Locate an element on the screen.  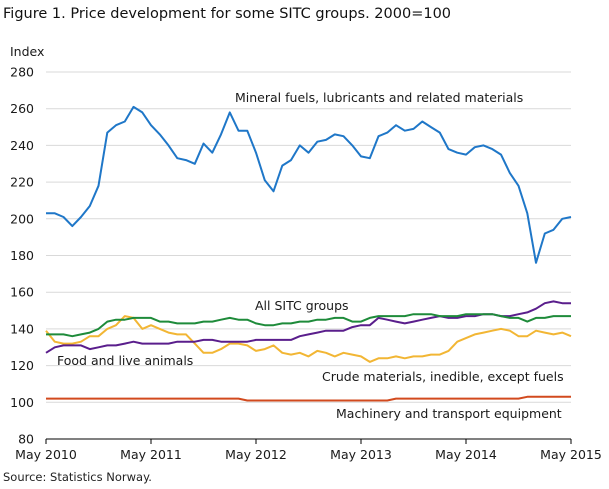
y-tick-label: 160 is located at coordinates (22, 292).